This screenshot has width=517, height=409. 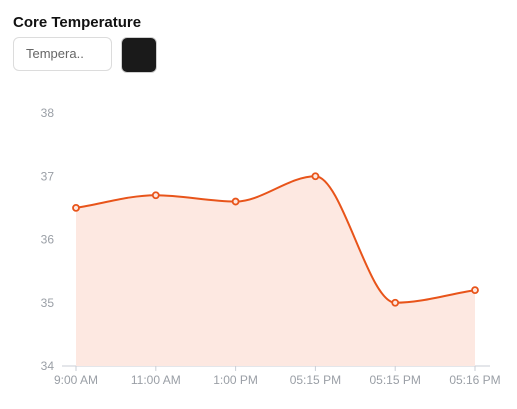 I want to click on y-tick-label: 38, so click(x=48, y=113).